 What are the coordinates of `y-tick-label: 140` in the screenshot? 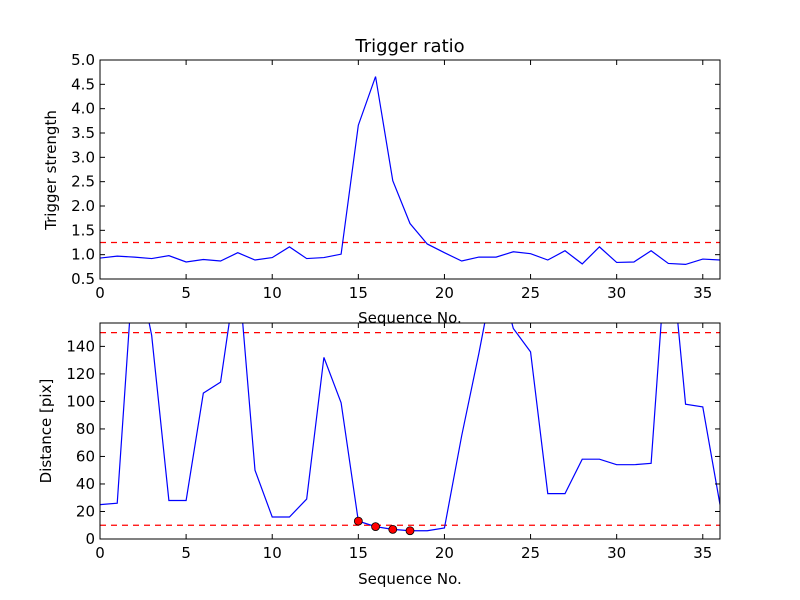 It's located at (80, 346).